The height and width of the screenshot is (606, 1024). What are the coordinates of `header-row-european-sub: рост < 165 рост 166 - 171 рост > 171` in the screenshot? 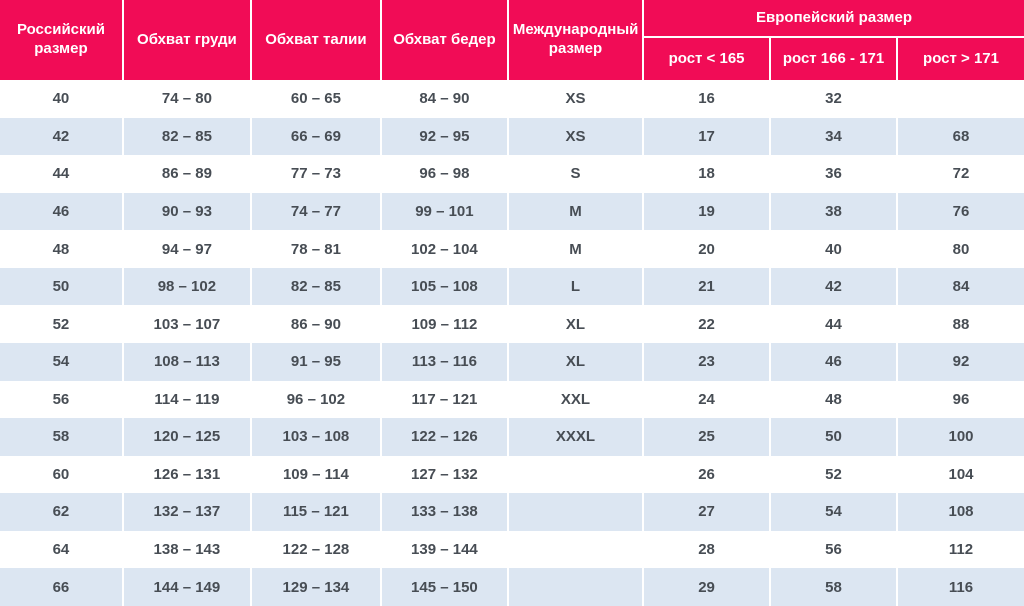 It's located at (512, 59).